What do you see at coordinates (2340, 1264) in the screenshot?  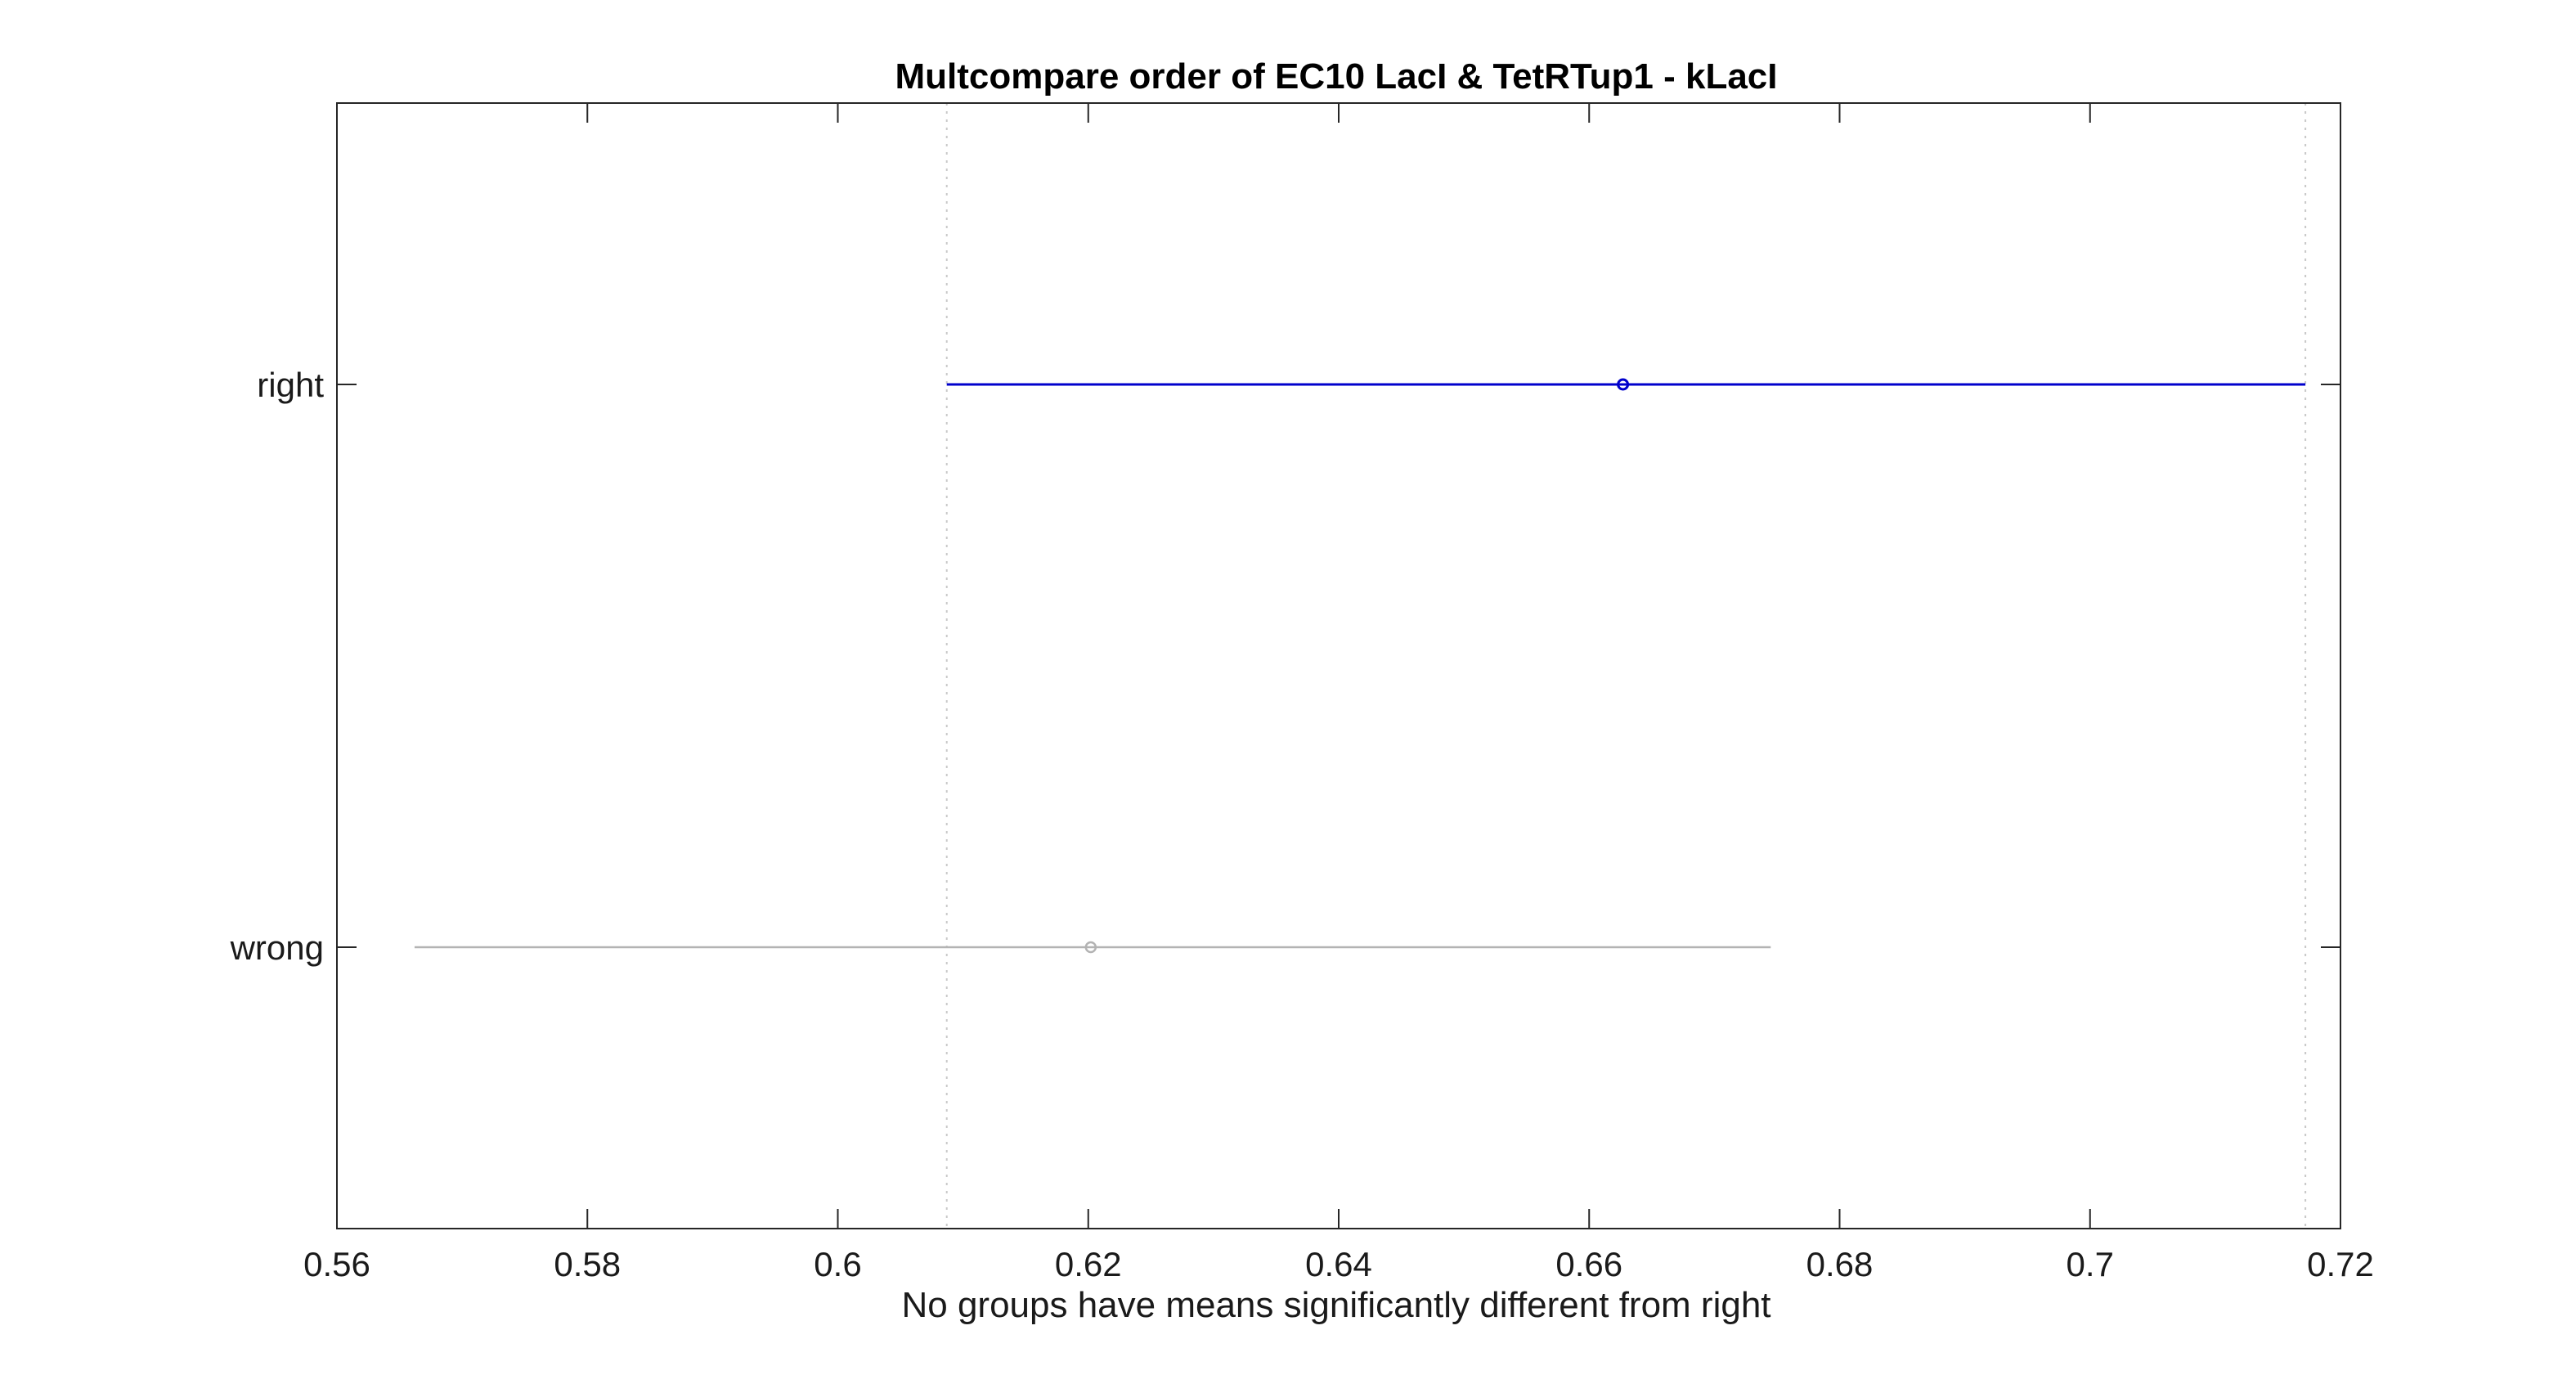 I see `x-tick-label: 0.72` at bounding box center [2340, 1264].